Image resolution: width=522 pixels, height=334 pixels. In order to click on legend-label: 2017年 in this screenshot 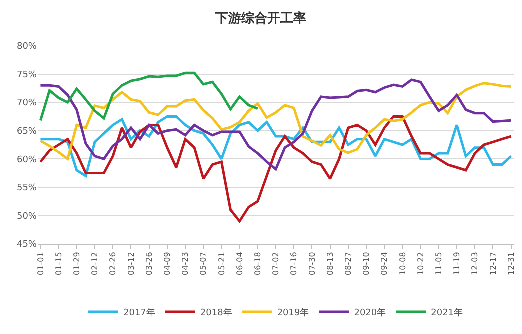, I will do `click(140, 312)`.